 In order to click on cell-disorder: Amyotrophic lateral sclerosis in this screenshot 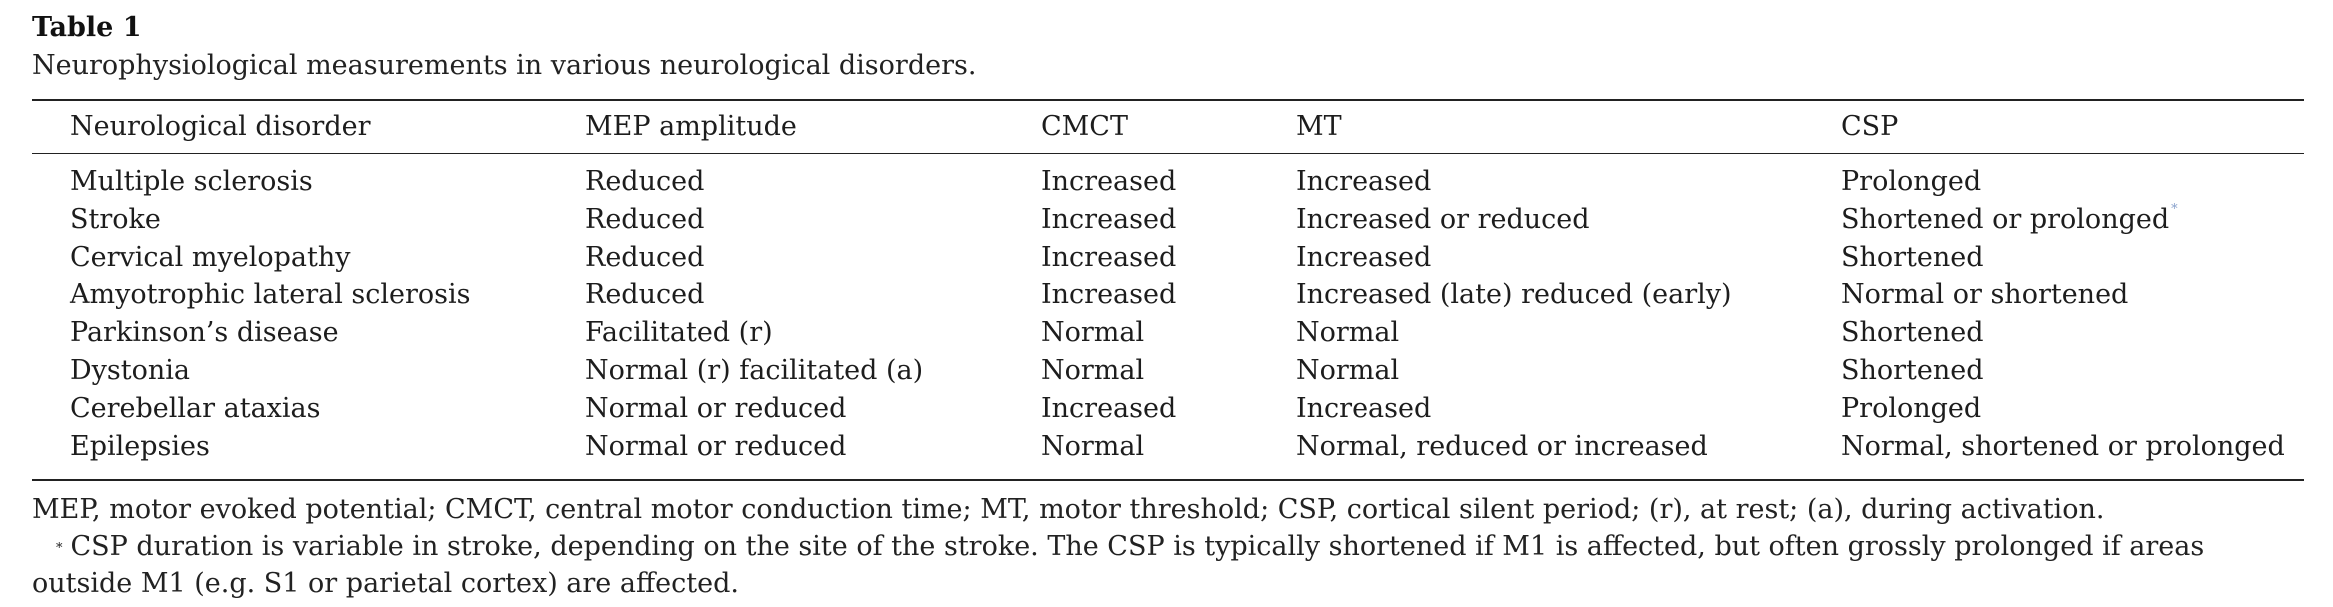, I will do `click(270, 294)`.